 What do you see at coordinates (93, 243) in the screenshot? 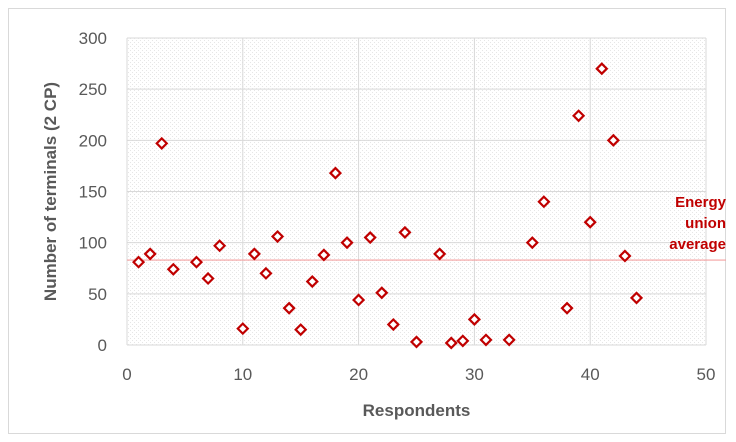
I see `y-tick-label: 100` at bounding box center [93, 243].